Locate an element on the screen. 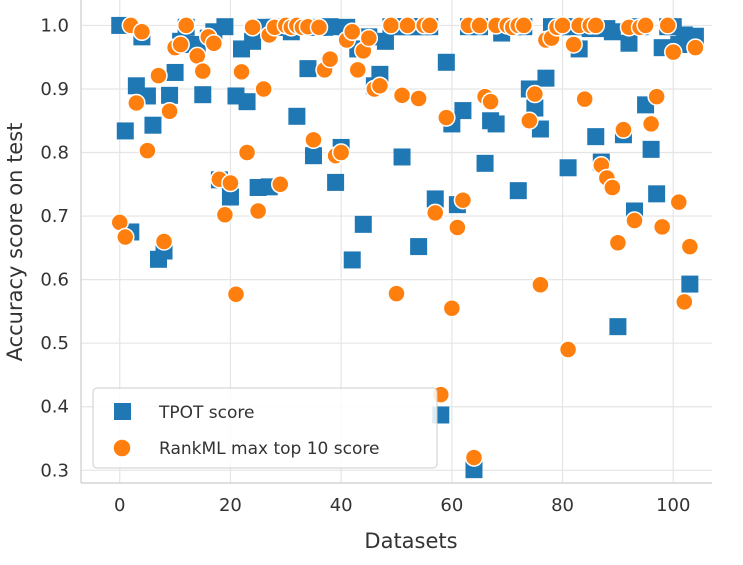 Image resolution: width=743 pixels, height=565 pixels. y-tick-label: 1.0 is located at coordinates (54, 25).